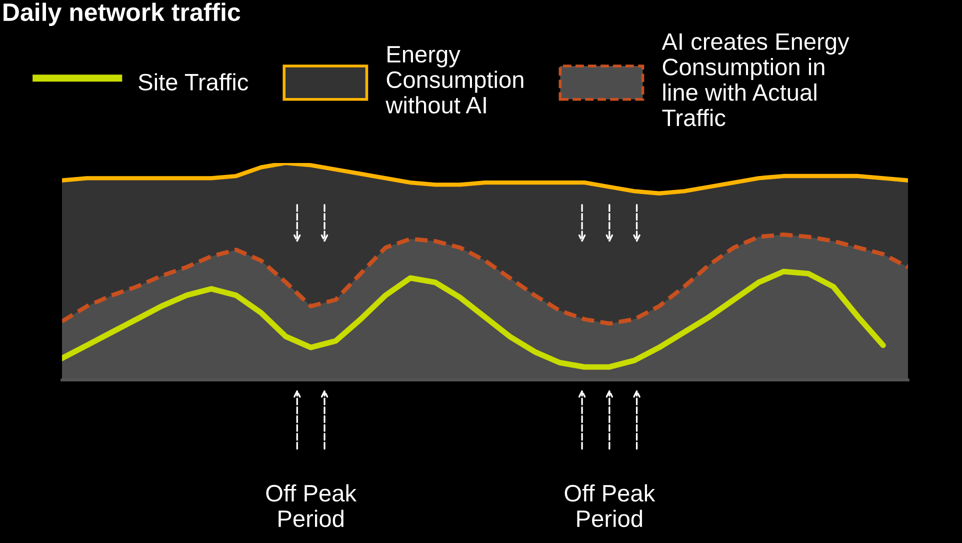 This screenshot has height=543, width=962. What do you see at coordinates (455, 80) in the screenshot?
I see `legend-label: Energy Consumption without AI` at bounding box center [455, 80].